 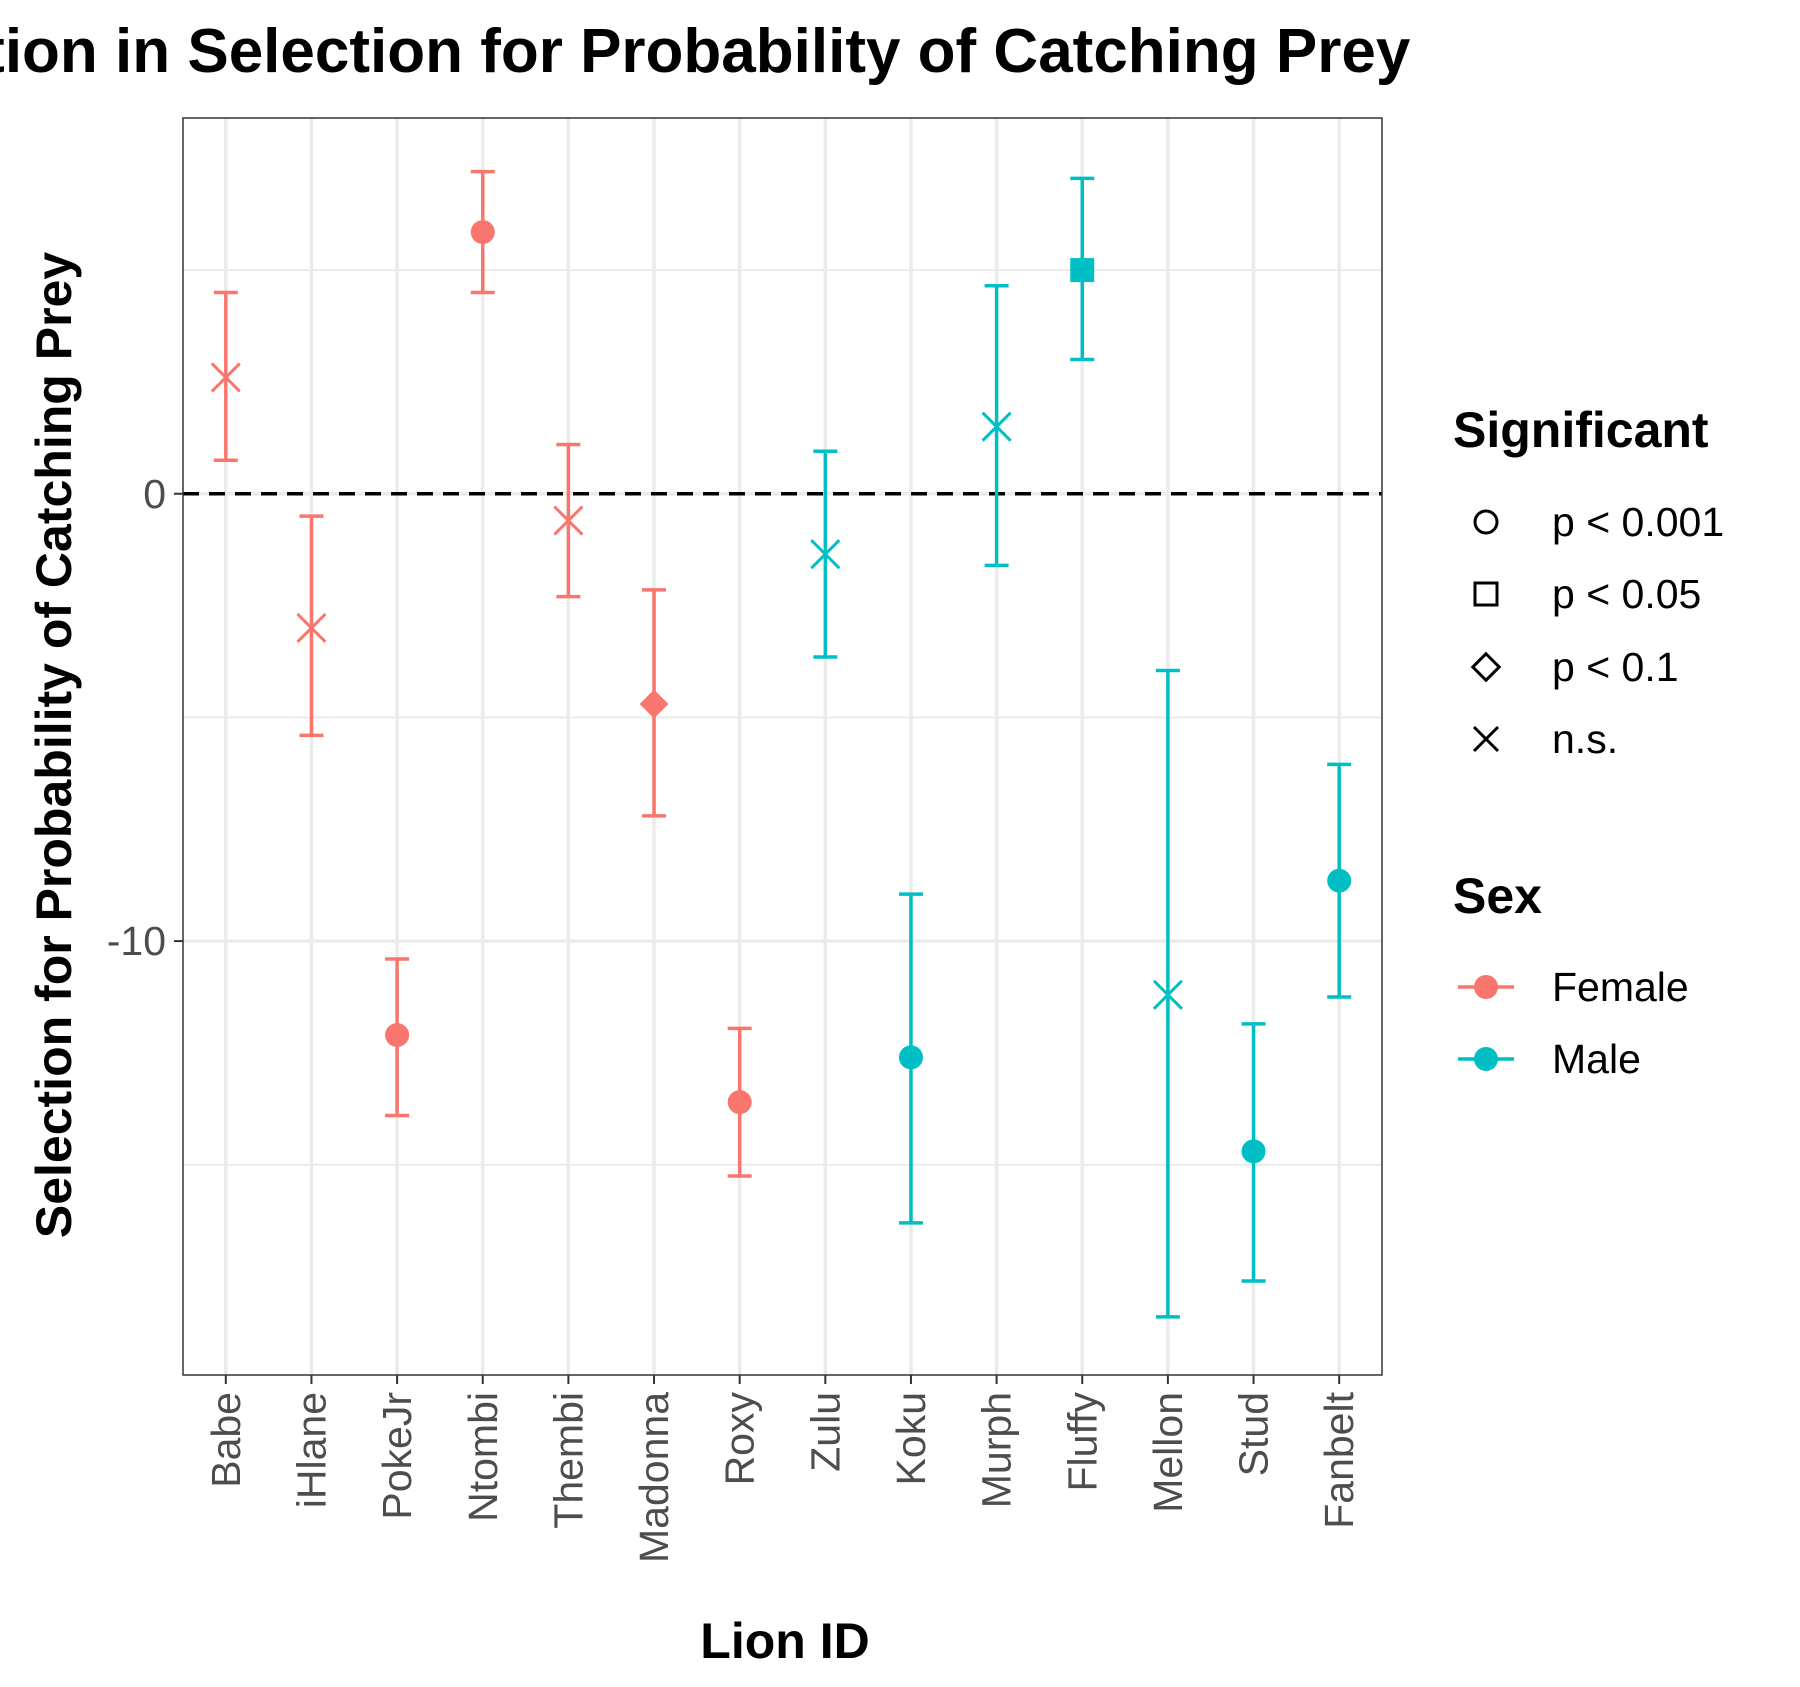 What do you see at coordinates (1620, 987) in the screenshot?
I see `legend-label: Female` at bounding box center [1620, 987].